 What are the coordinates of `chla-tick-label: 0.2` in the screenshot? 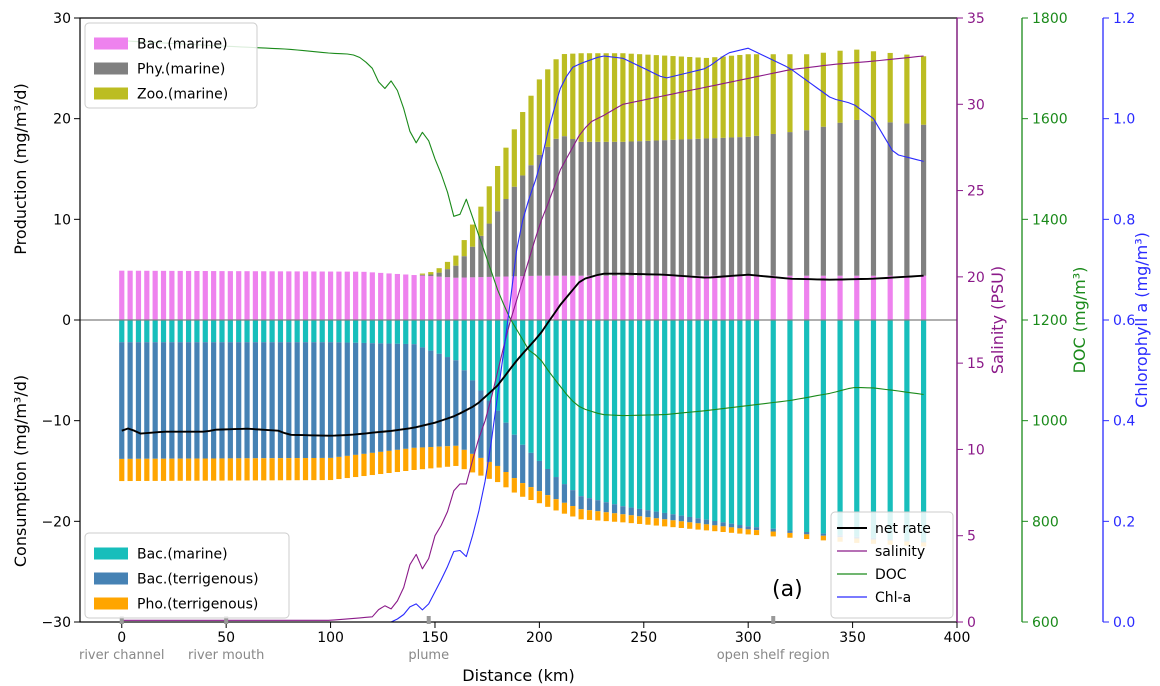 It's located at (1124, 522).